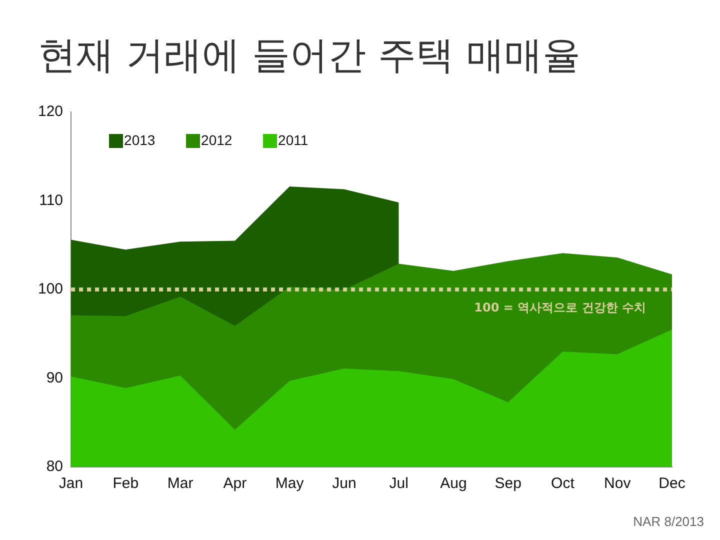 The height and width of the screenshot is (540, 720). I want to click on x-tick-label: Jul, so click(398, 483).